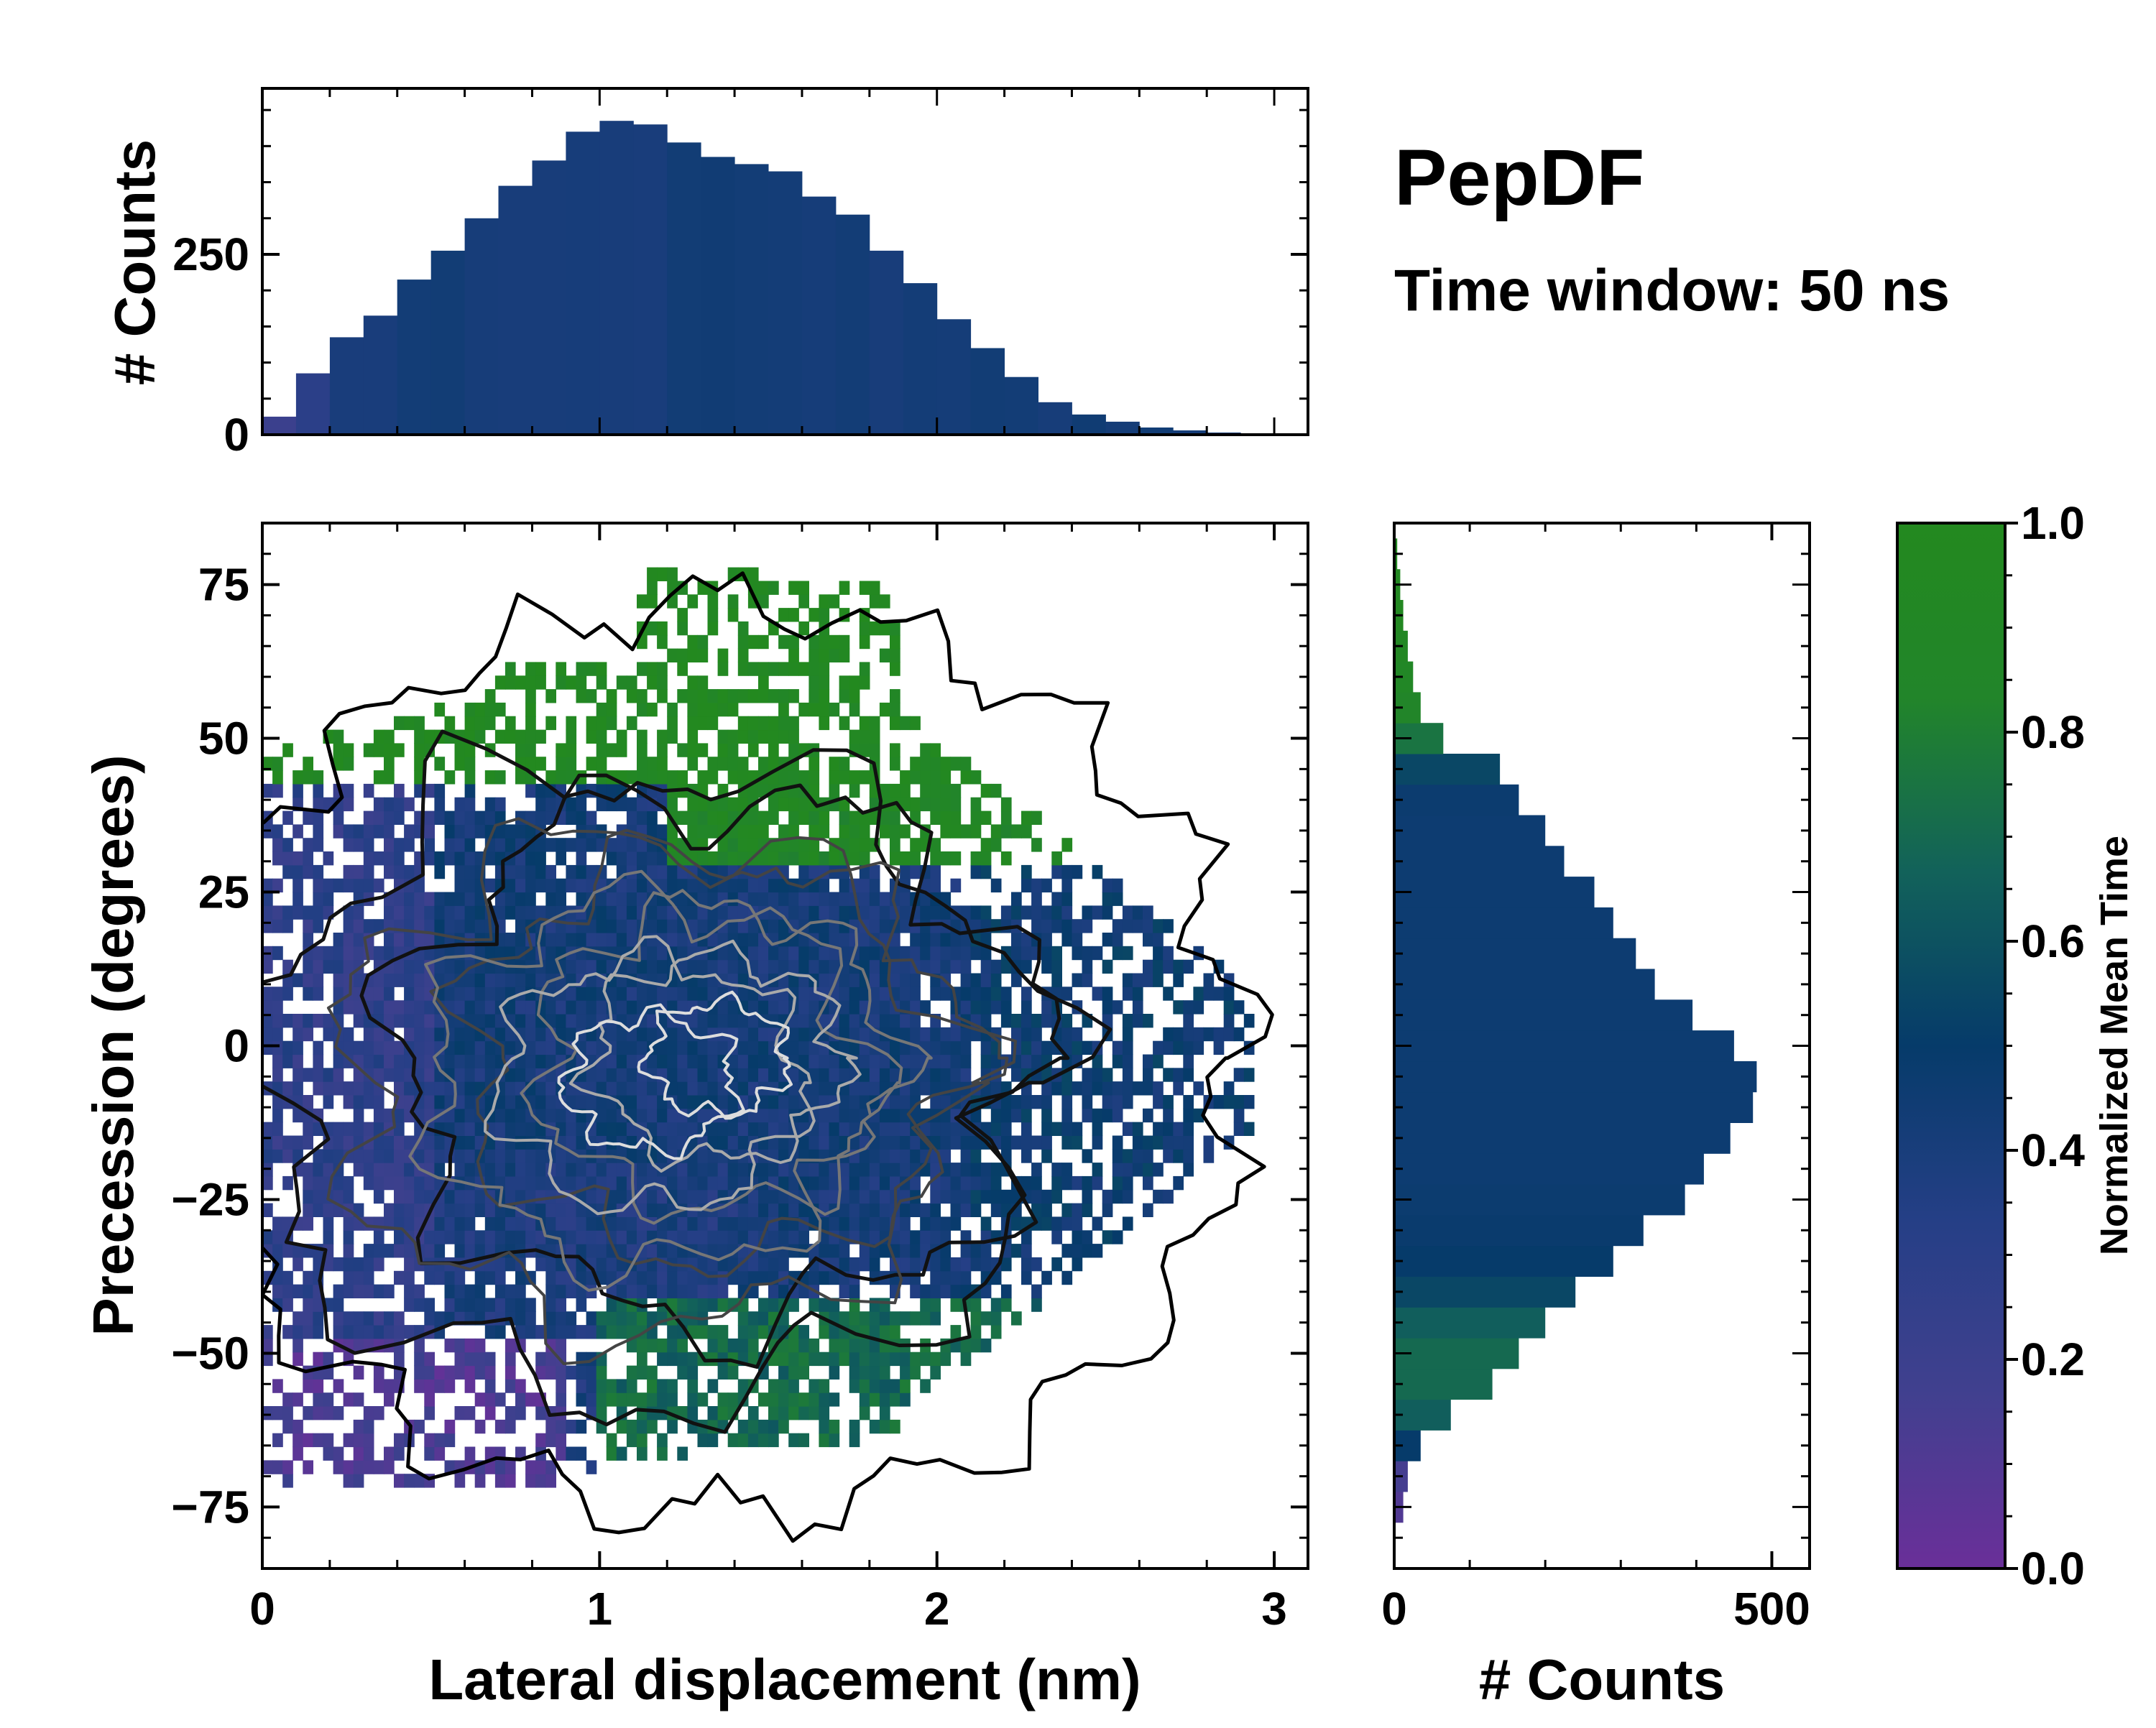 The width and height of the screenshot is (2156, 1728). Describe the element at coordinates (1772, 1609) in the screenshot. I see `right-histogram-xtick-label: 500` at that location.